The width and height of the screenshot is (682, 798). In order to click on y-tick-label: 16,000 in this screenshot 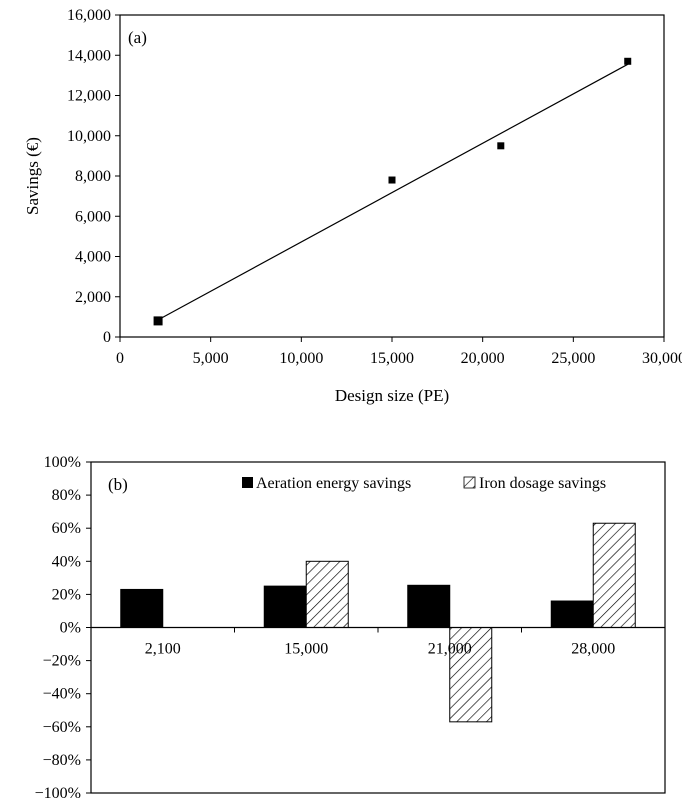, I will do `click(89, 15)`.